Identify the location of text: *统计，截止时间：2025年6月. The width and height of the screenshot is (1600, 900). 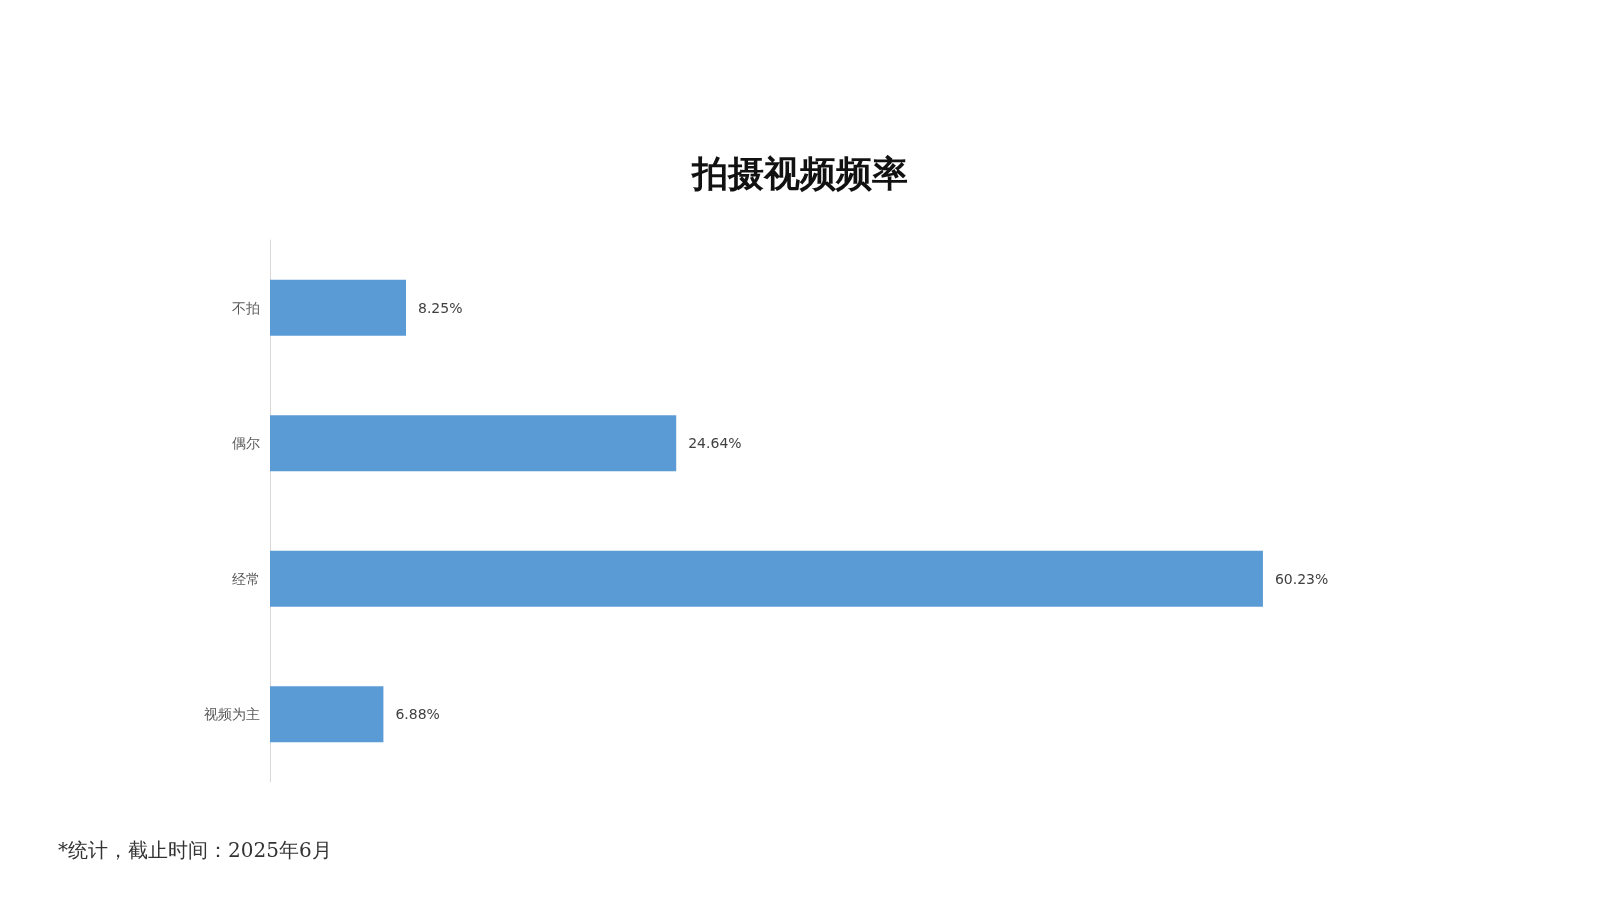
(195, 850).